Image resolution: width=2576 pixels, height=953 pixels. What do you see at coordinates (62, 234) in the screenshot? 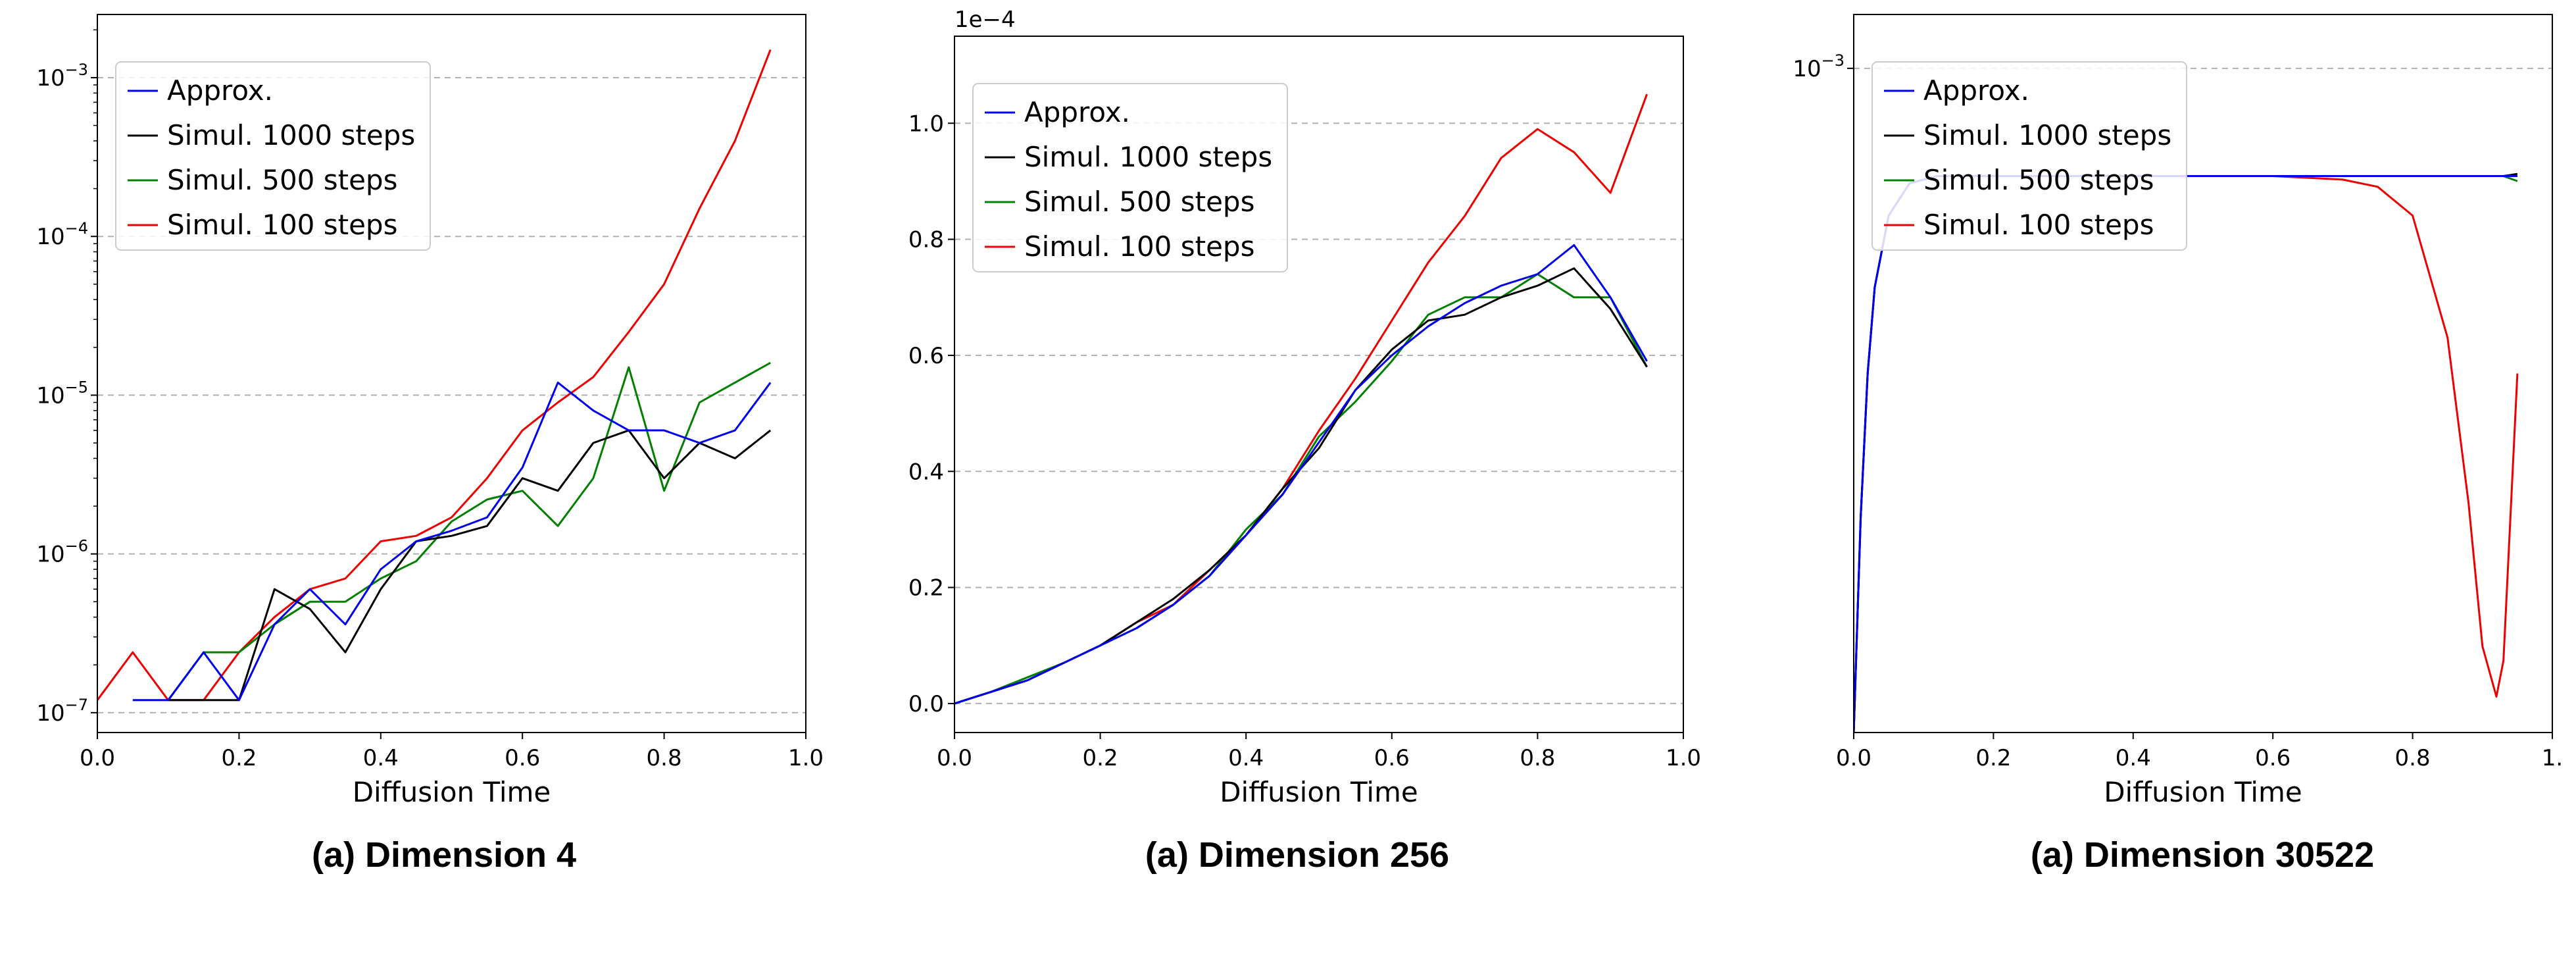
I see `y-tick-label: 10⁻⁴` at bounding box center [62, 234].